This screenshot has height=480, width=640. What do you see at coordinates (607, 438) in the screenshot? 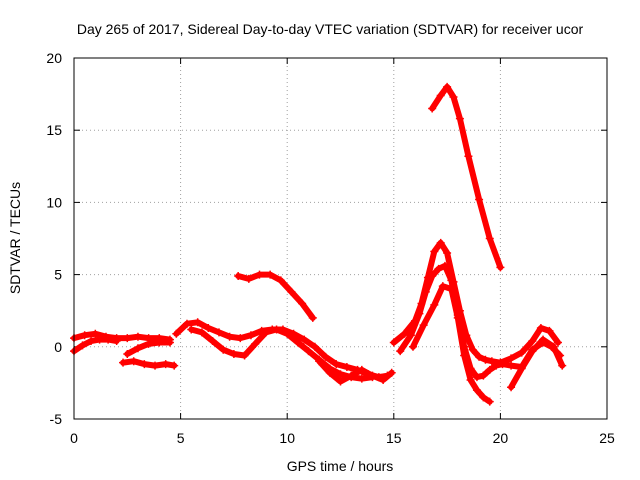
I see `x-tick-label: 25` at bounding box center [607, 438].